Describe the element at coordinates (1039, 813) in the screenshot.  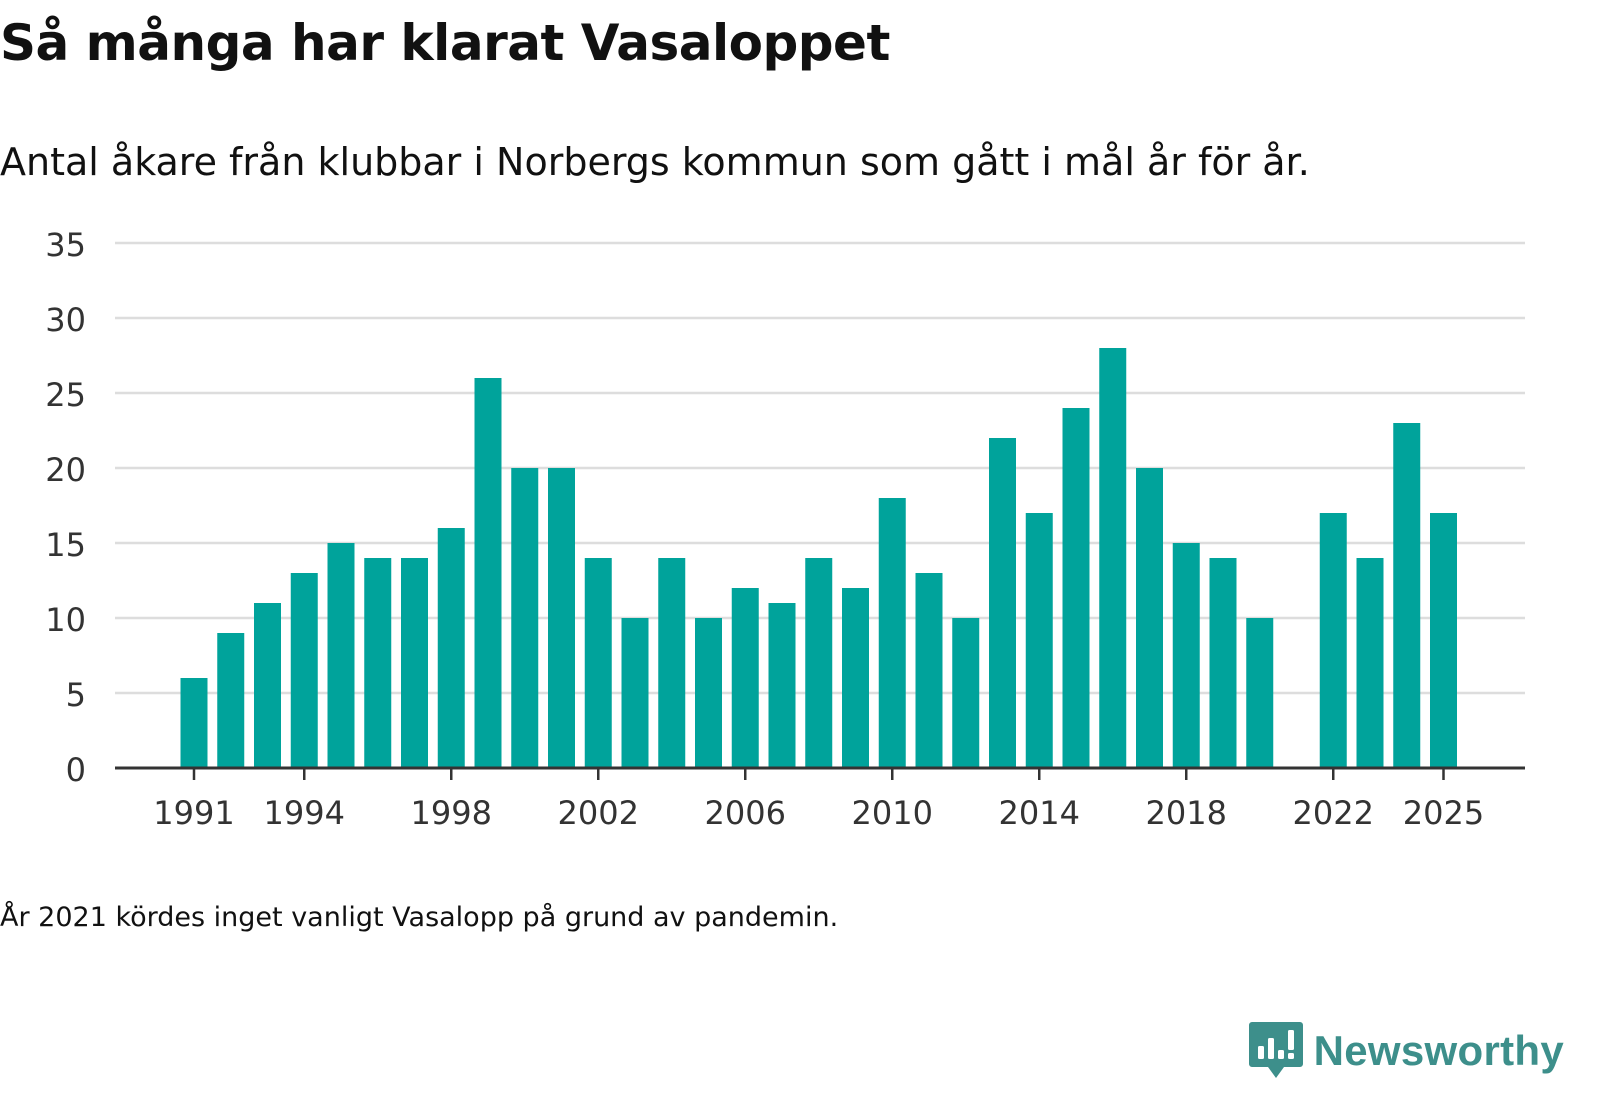
I see `x-tick-label: 2014` at that location.